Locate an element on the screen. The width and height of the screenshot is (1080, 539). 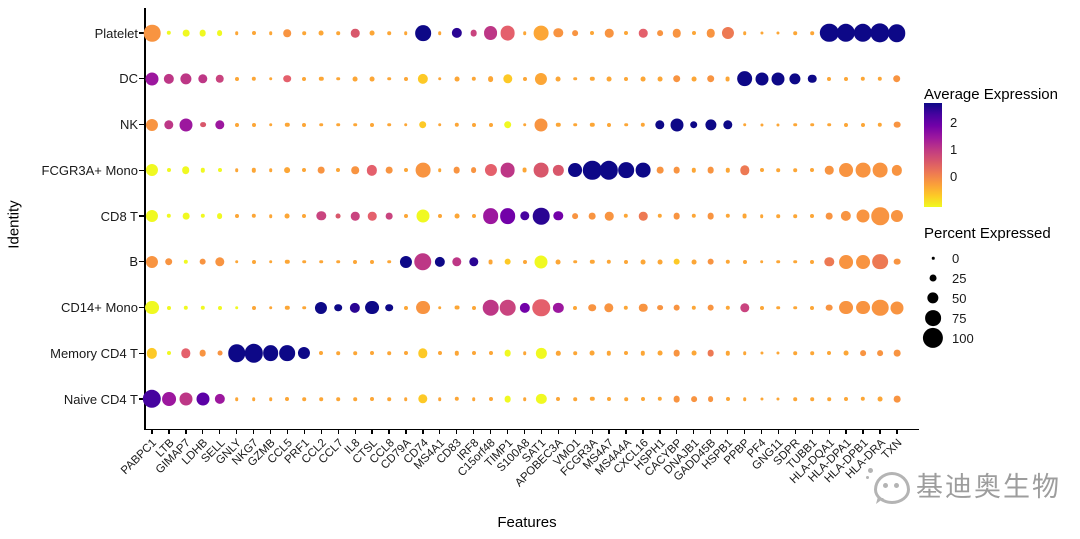
wechat-bubble-icon is located at coordinates (889, 484).